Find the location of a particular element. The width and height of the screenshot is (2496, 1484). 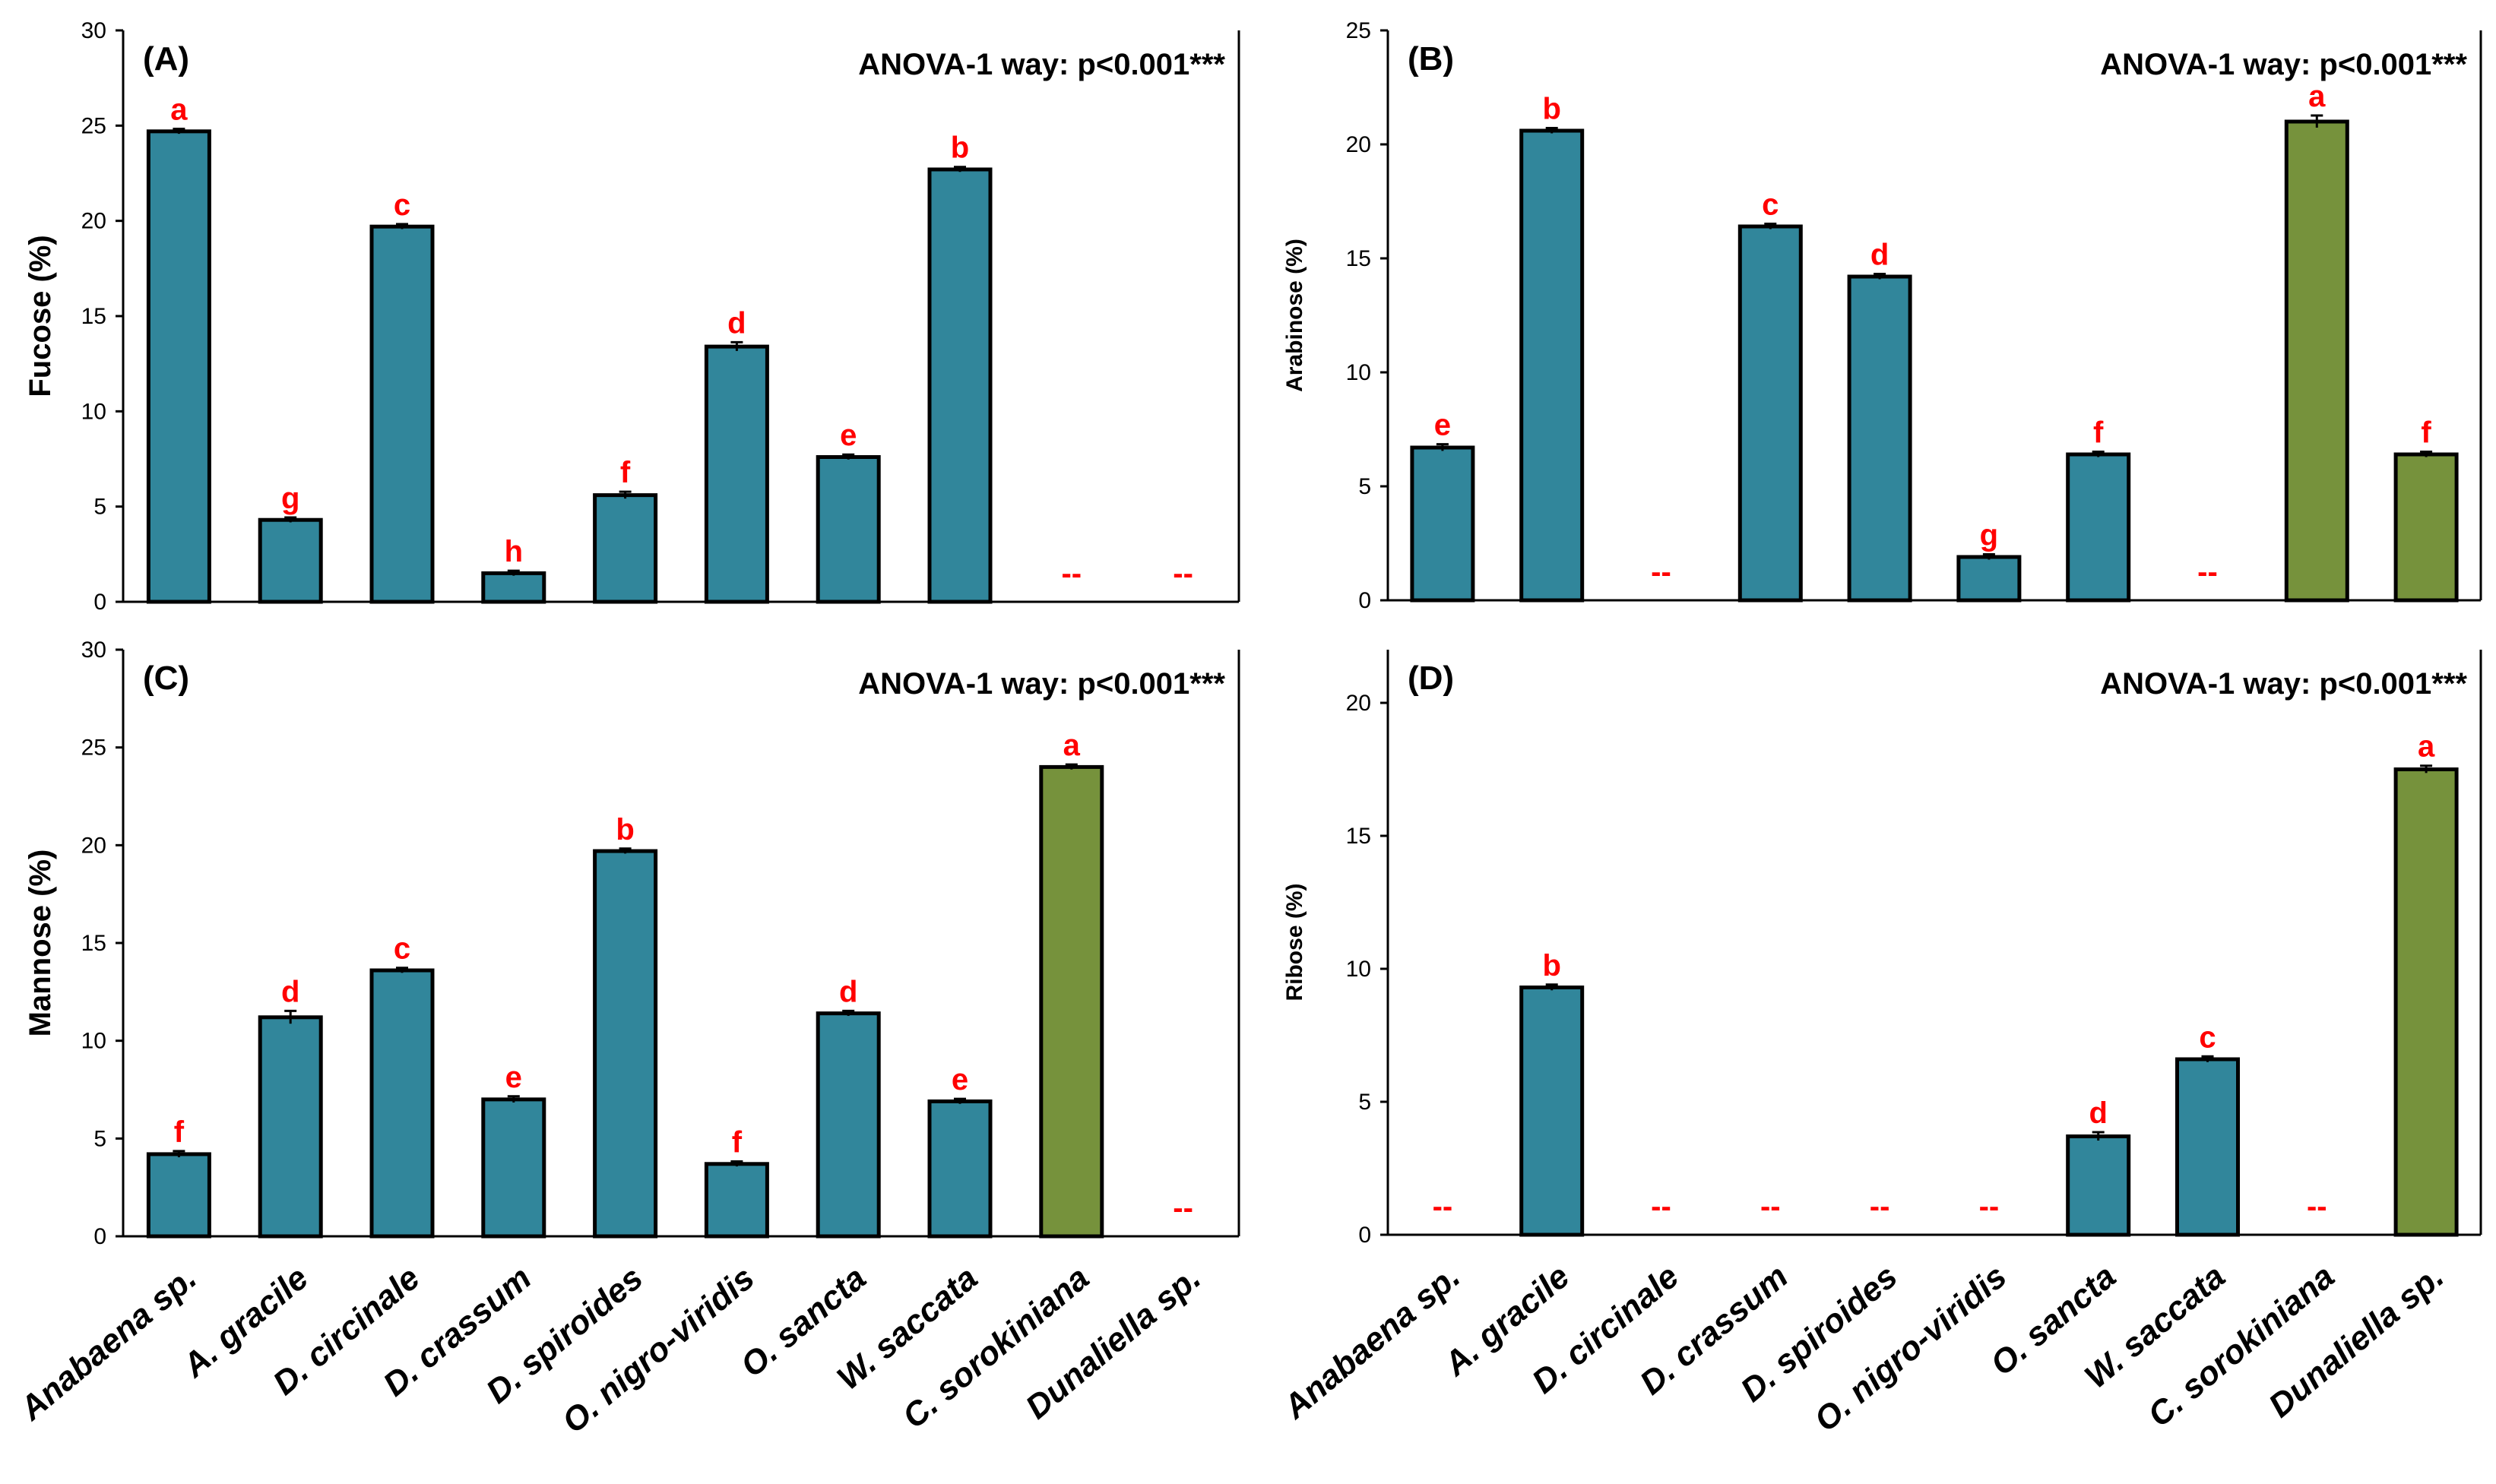

panel-label: (A) is located at coordinates (166, 59).